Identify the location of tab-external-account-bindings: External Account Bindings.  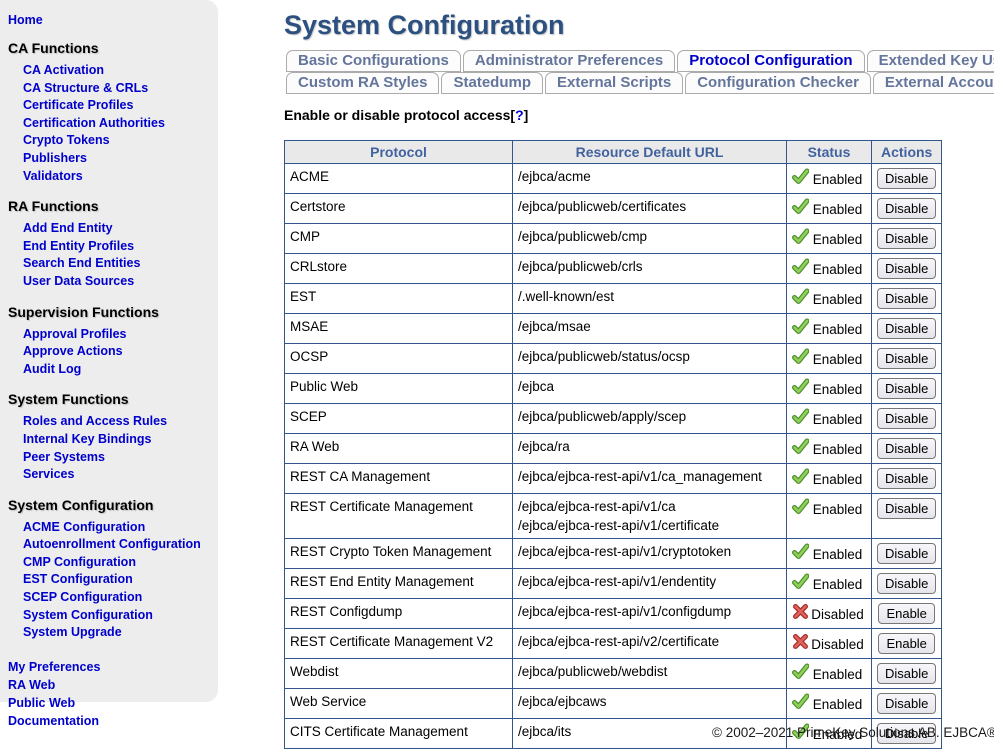
(933, 83).